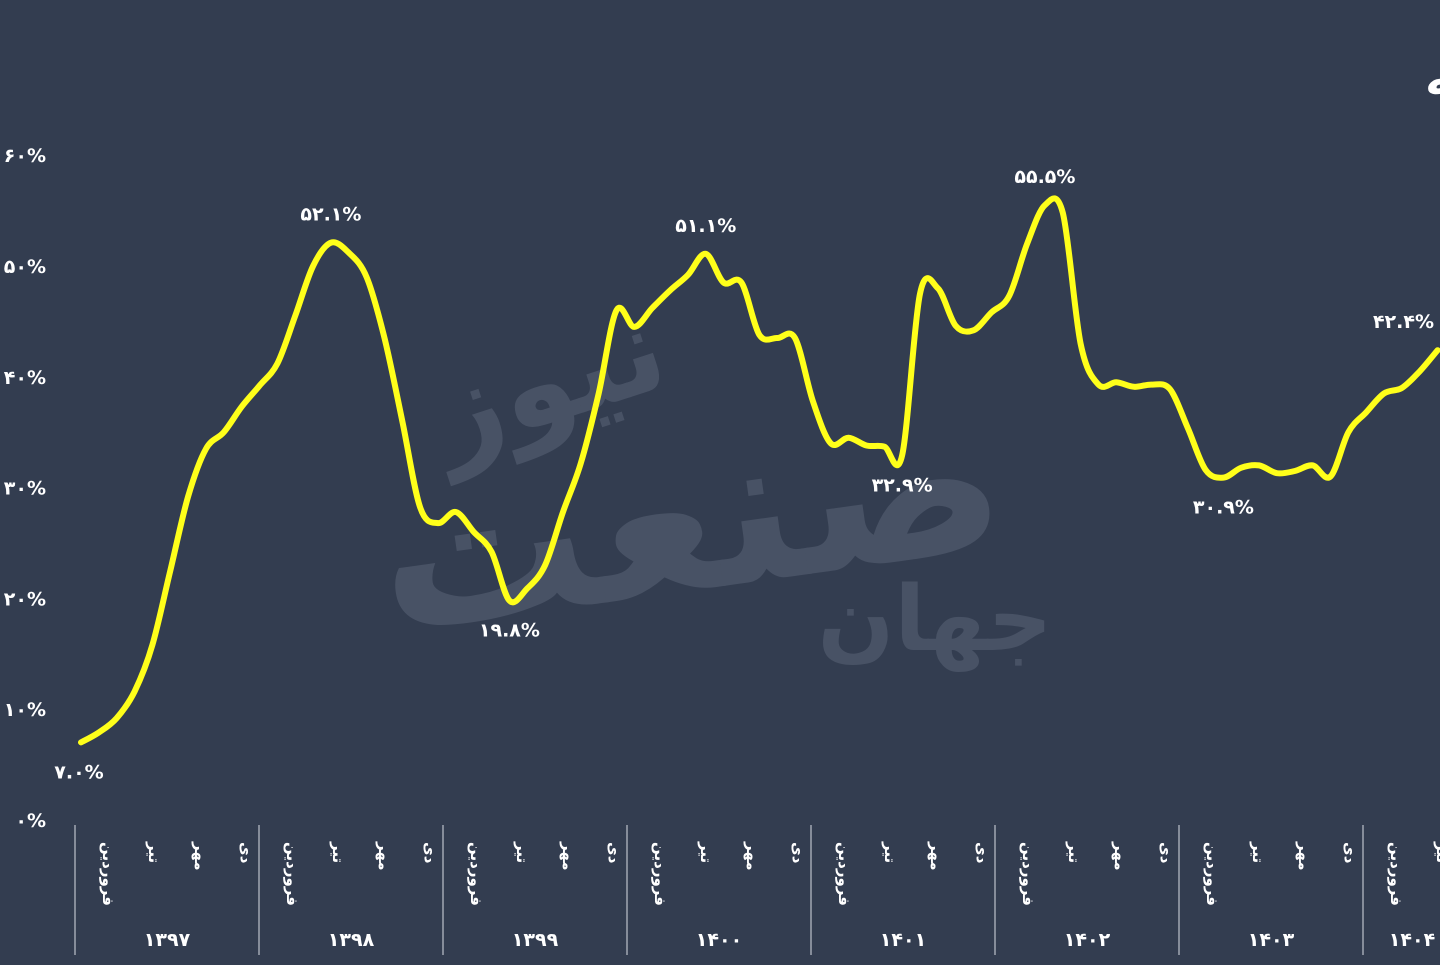 This screenshot has height=965, width=1440. I want to click on x-year-label: ۱۴۰۱, so click(903, 940).